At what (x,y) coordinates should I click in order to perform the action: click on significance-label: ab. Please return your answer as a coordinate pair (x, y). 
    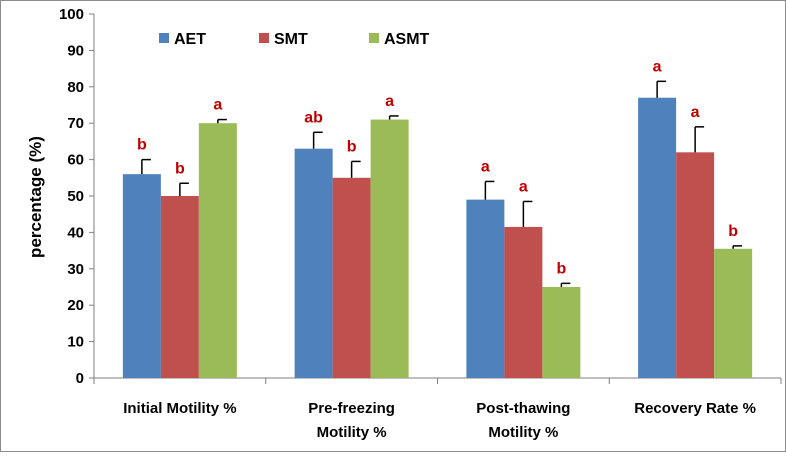
    Looking at the image, I should click on (313, 117).